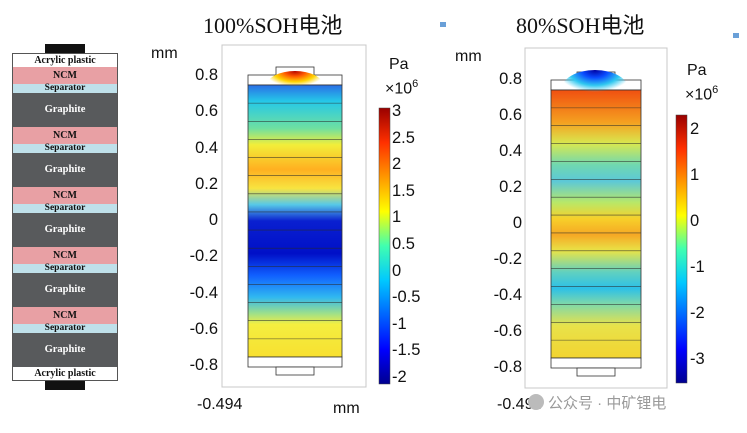 The image size is (747, 433). I want to click on left-colorbar-scale: ×10⁶, so click(402, 88).